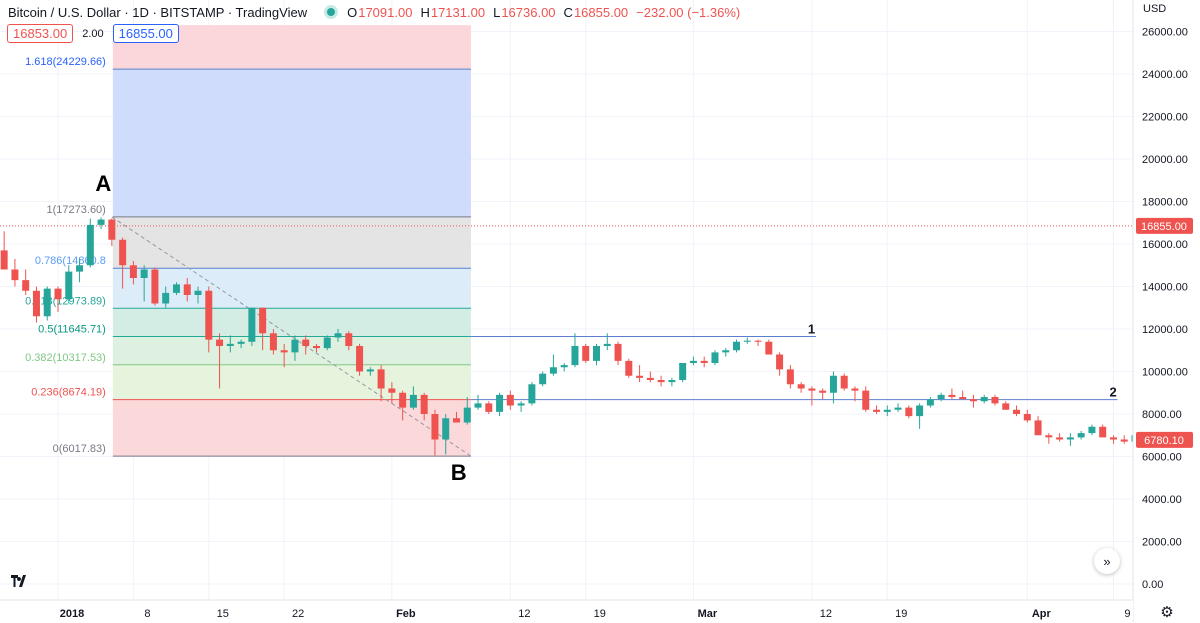  What do you see at coordinates (291, 336) in the screenshot?
I see `trend-line` at bounding box center [291, 336].